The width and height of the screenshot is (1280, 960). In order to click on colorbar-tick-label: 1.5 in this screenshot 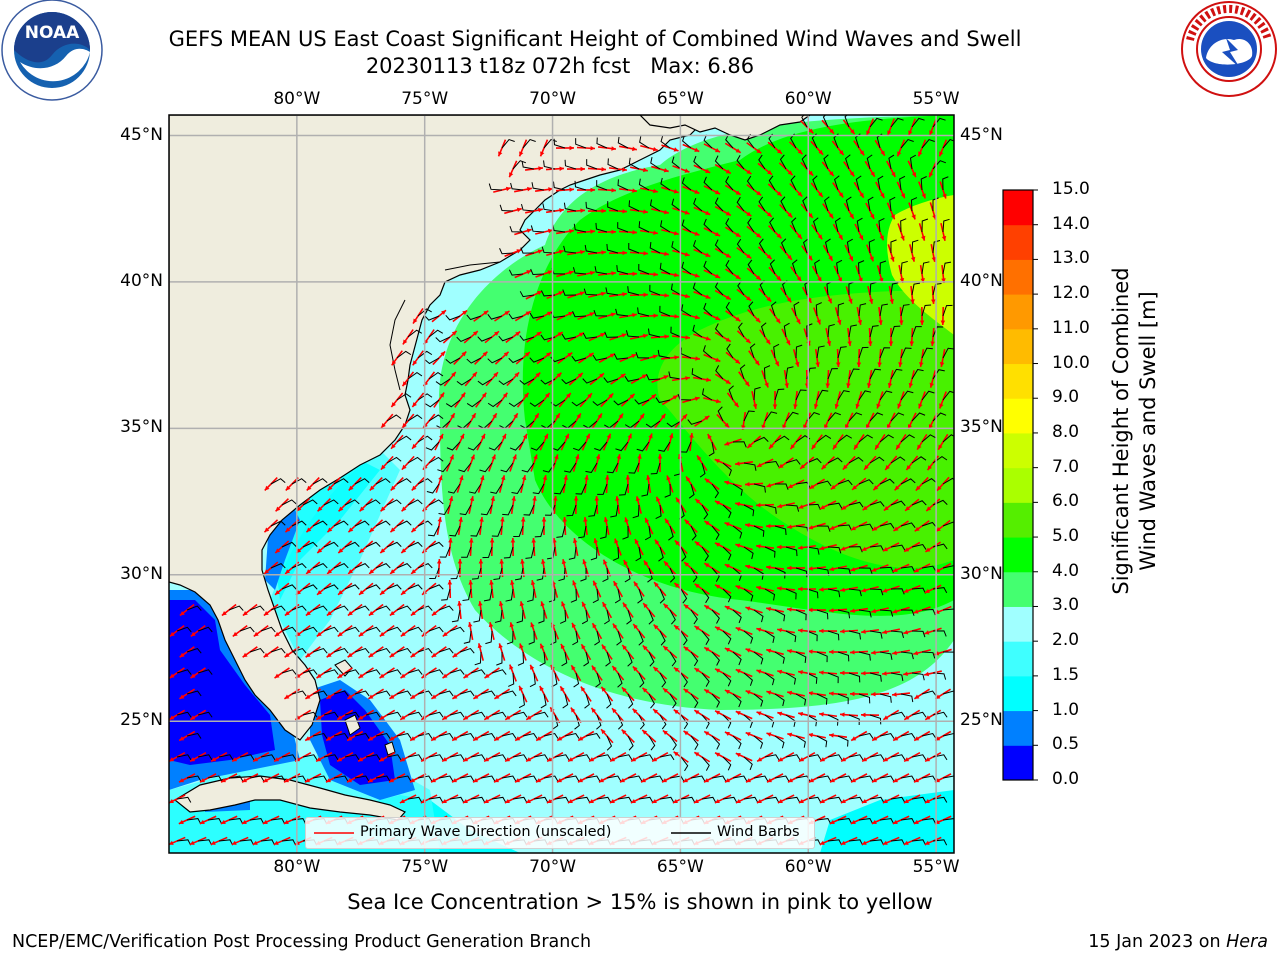, I will do `click(1066, 674)`.